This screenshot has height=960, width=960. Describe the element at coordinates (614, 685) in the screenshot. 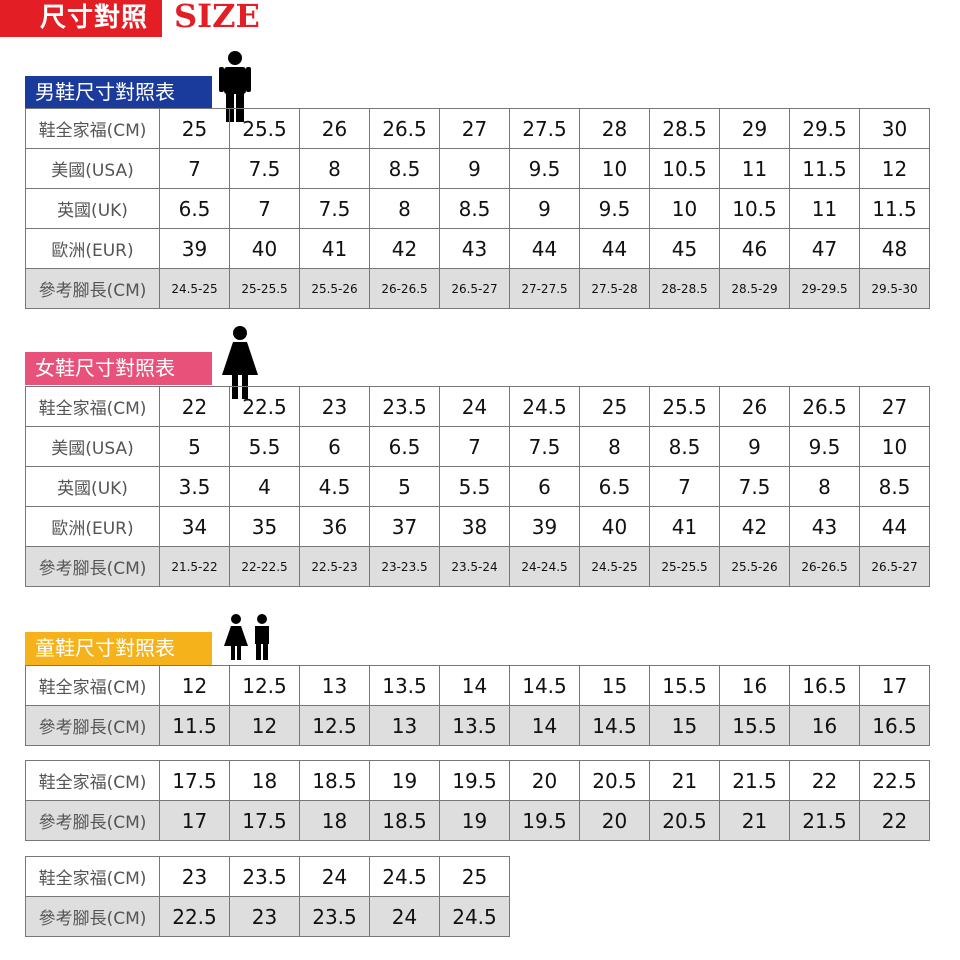

I see `size-cell: 15` at that location.